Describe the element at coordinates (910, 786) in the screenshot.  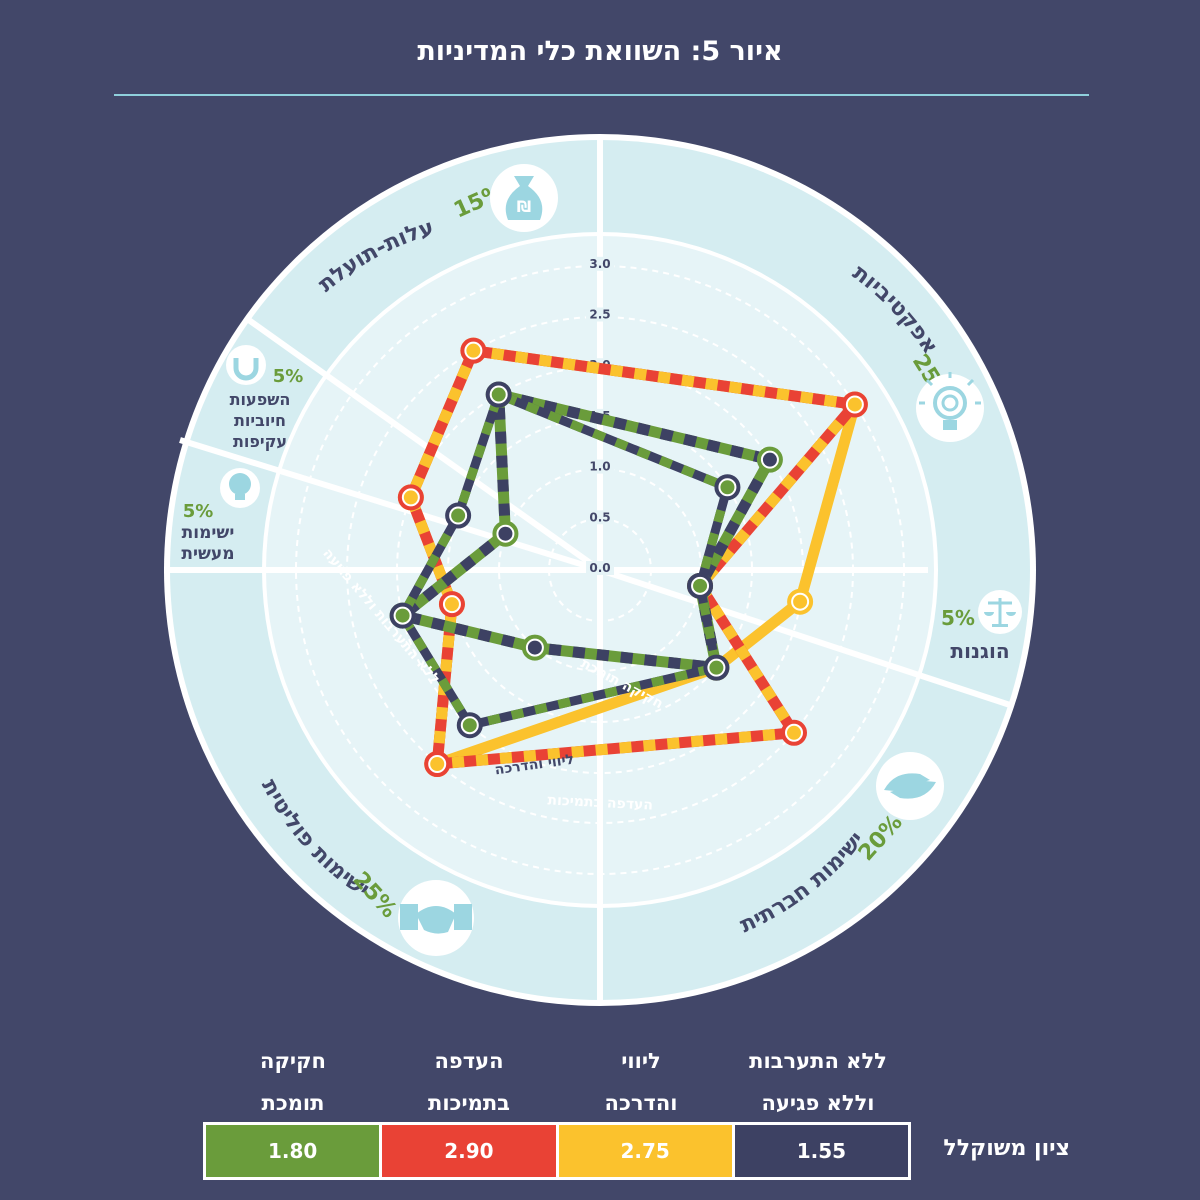
I see `helping-hands-icon` at that location.